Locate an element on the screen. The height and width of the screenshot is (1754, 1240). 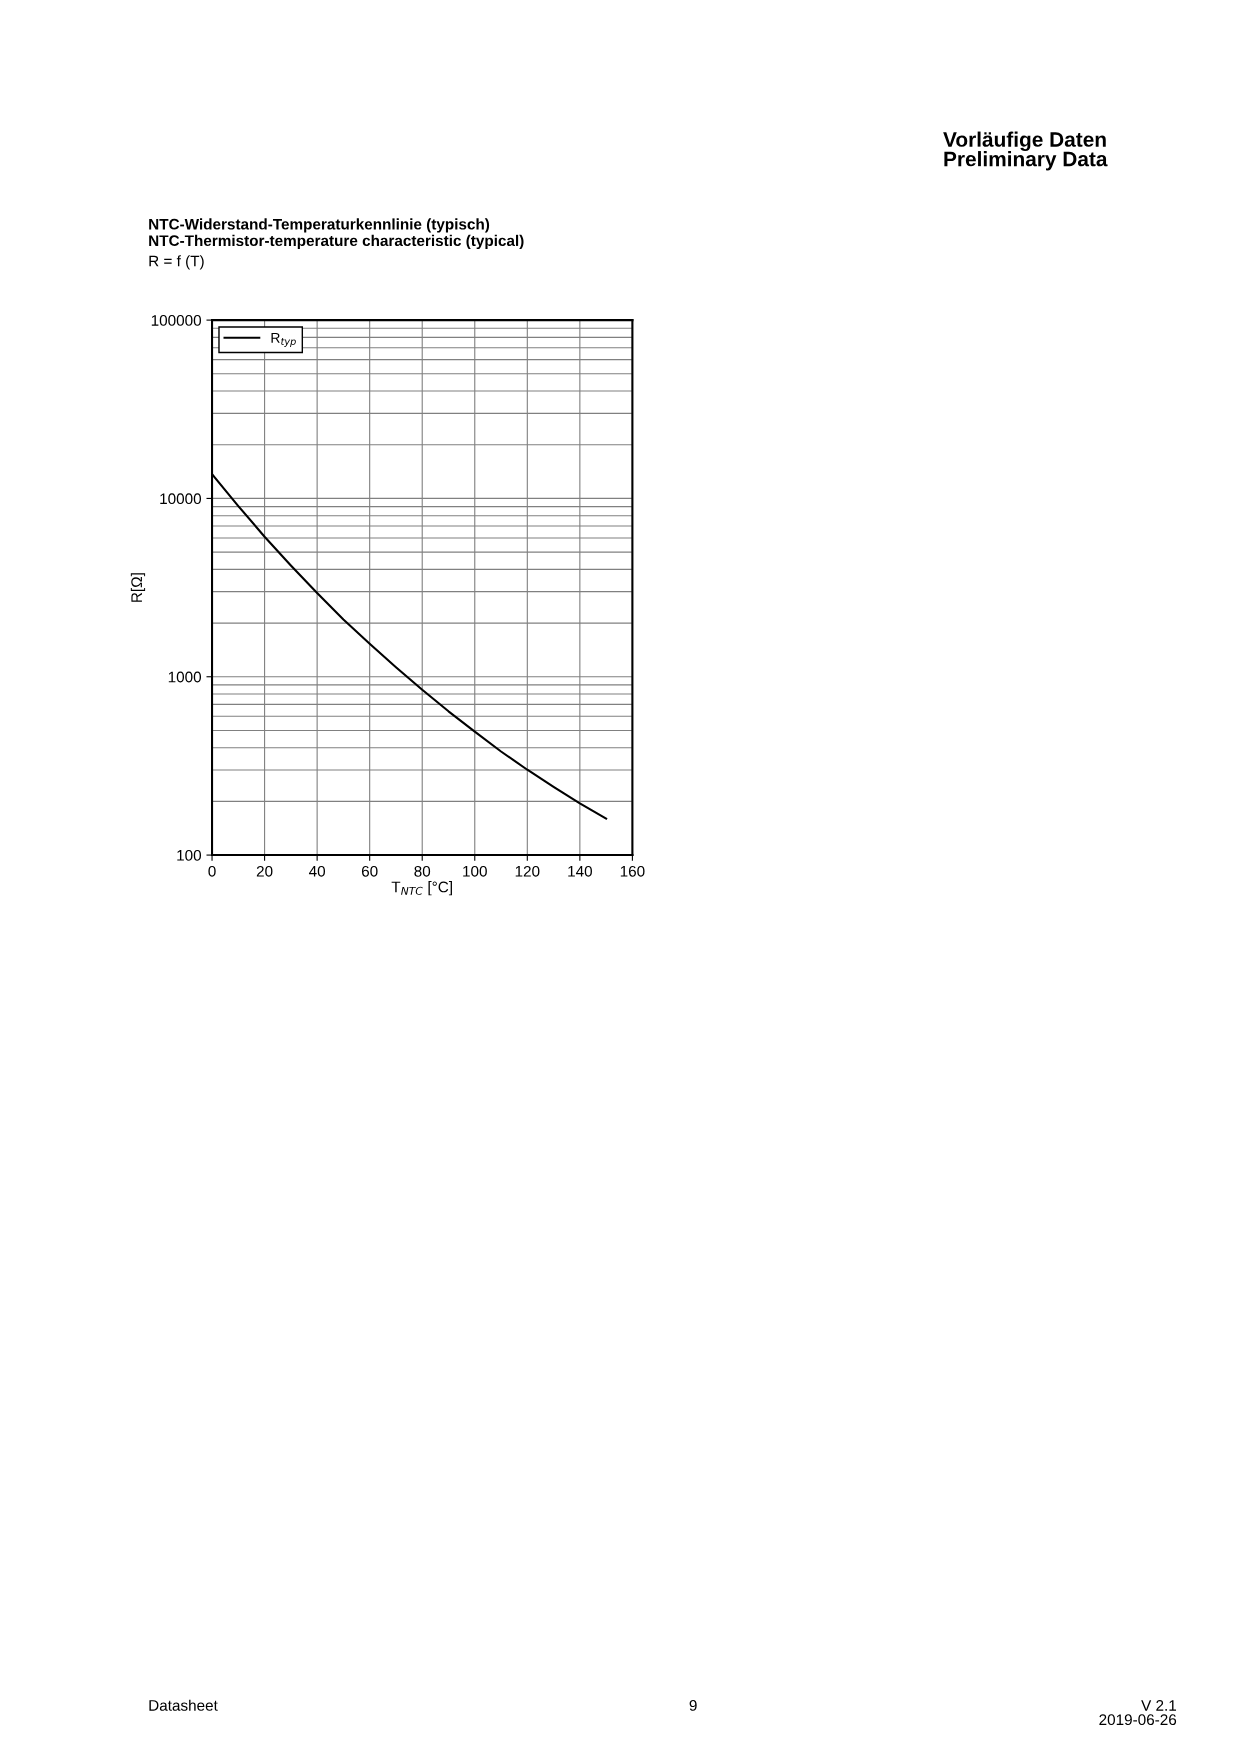
y-axis-title: R[Ω] is located at coordinates (138, 587).